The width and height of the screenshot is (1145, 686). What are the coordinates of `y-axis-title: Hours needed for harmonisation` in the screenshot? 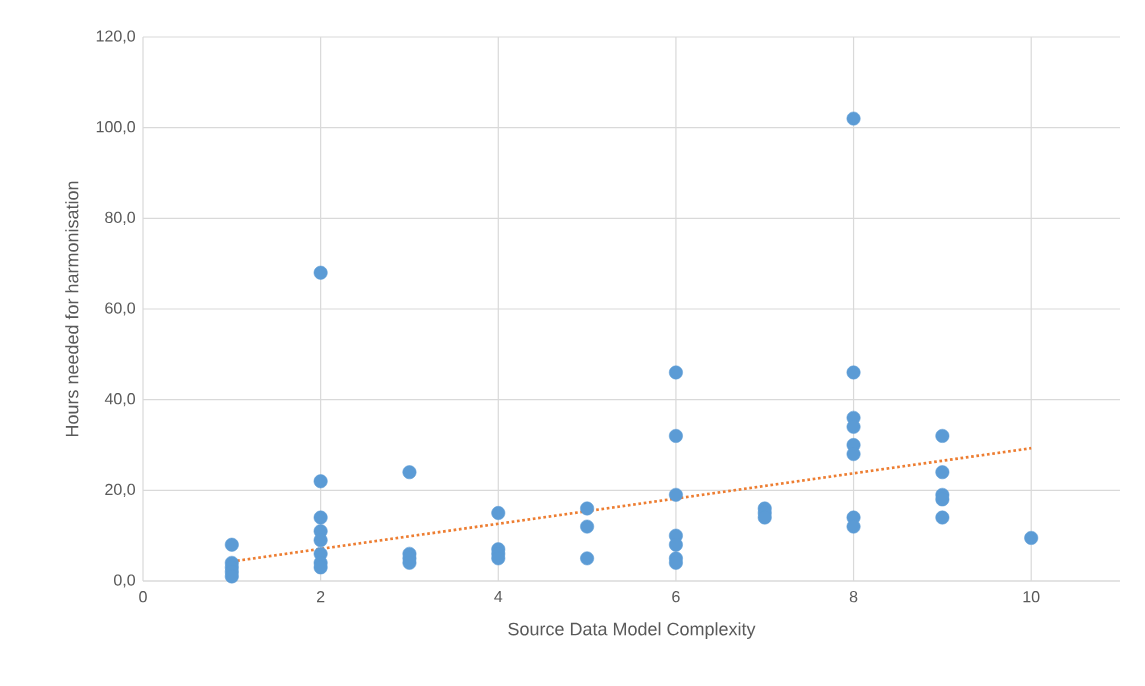 It's located at (72, 309).